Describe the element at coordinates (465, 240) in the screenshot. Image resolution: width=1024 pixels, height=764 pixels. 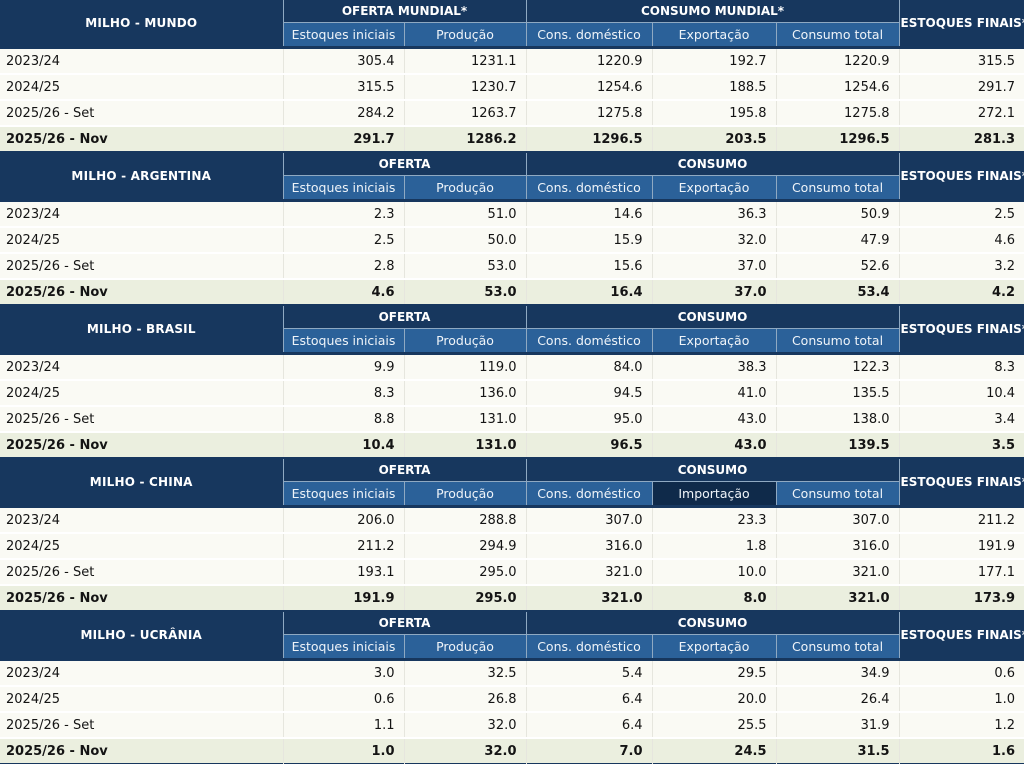
I see `cell-producao: 50.0` at that location.